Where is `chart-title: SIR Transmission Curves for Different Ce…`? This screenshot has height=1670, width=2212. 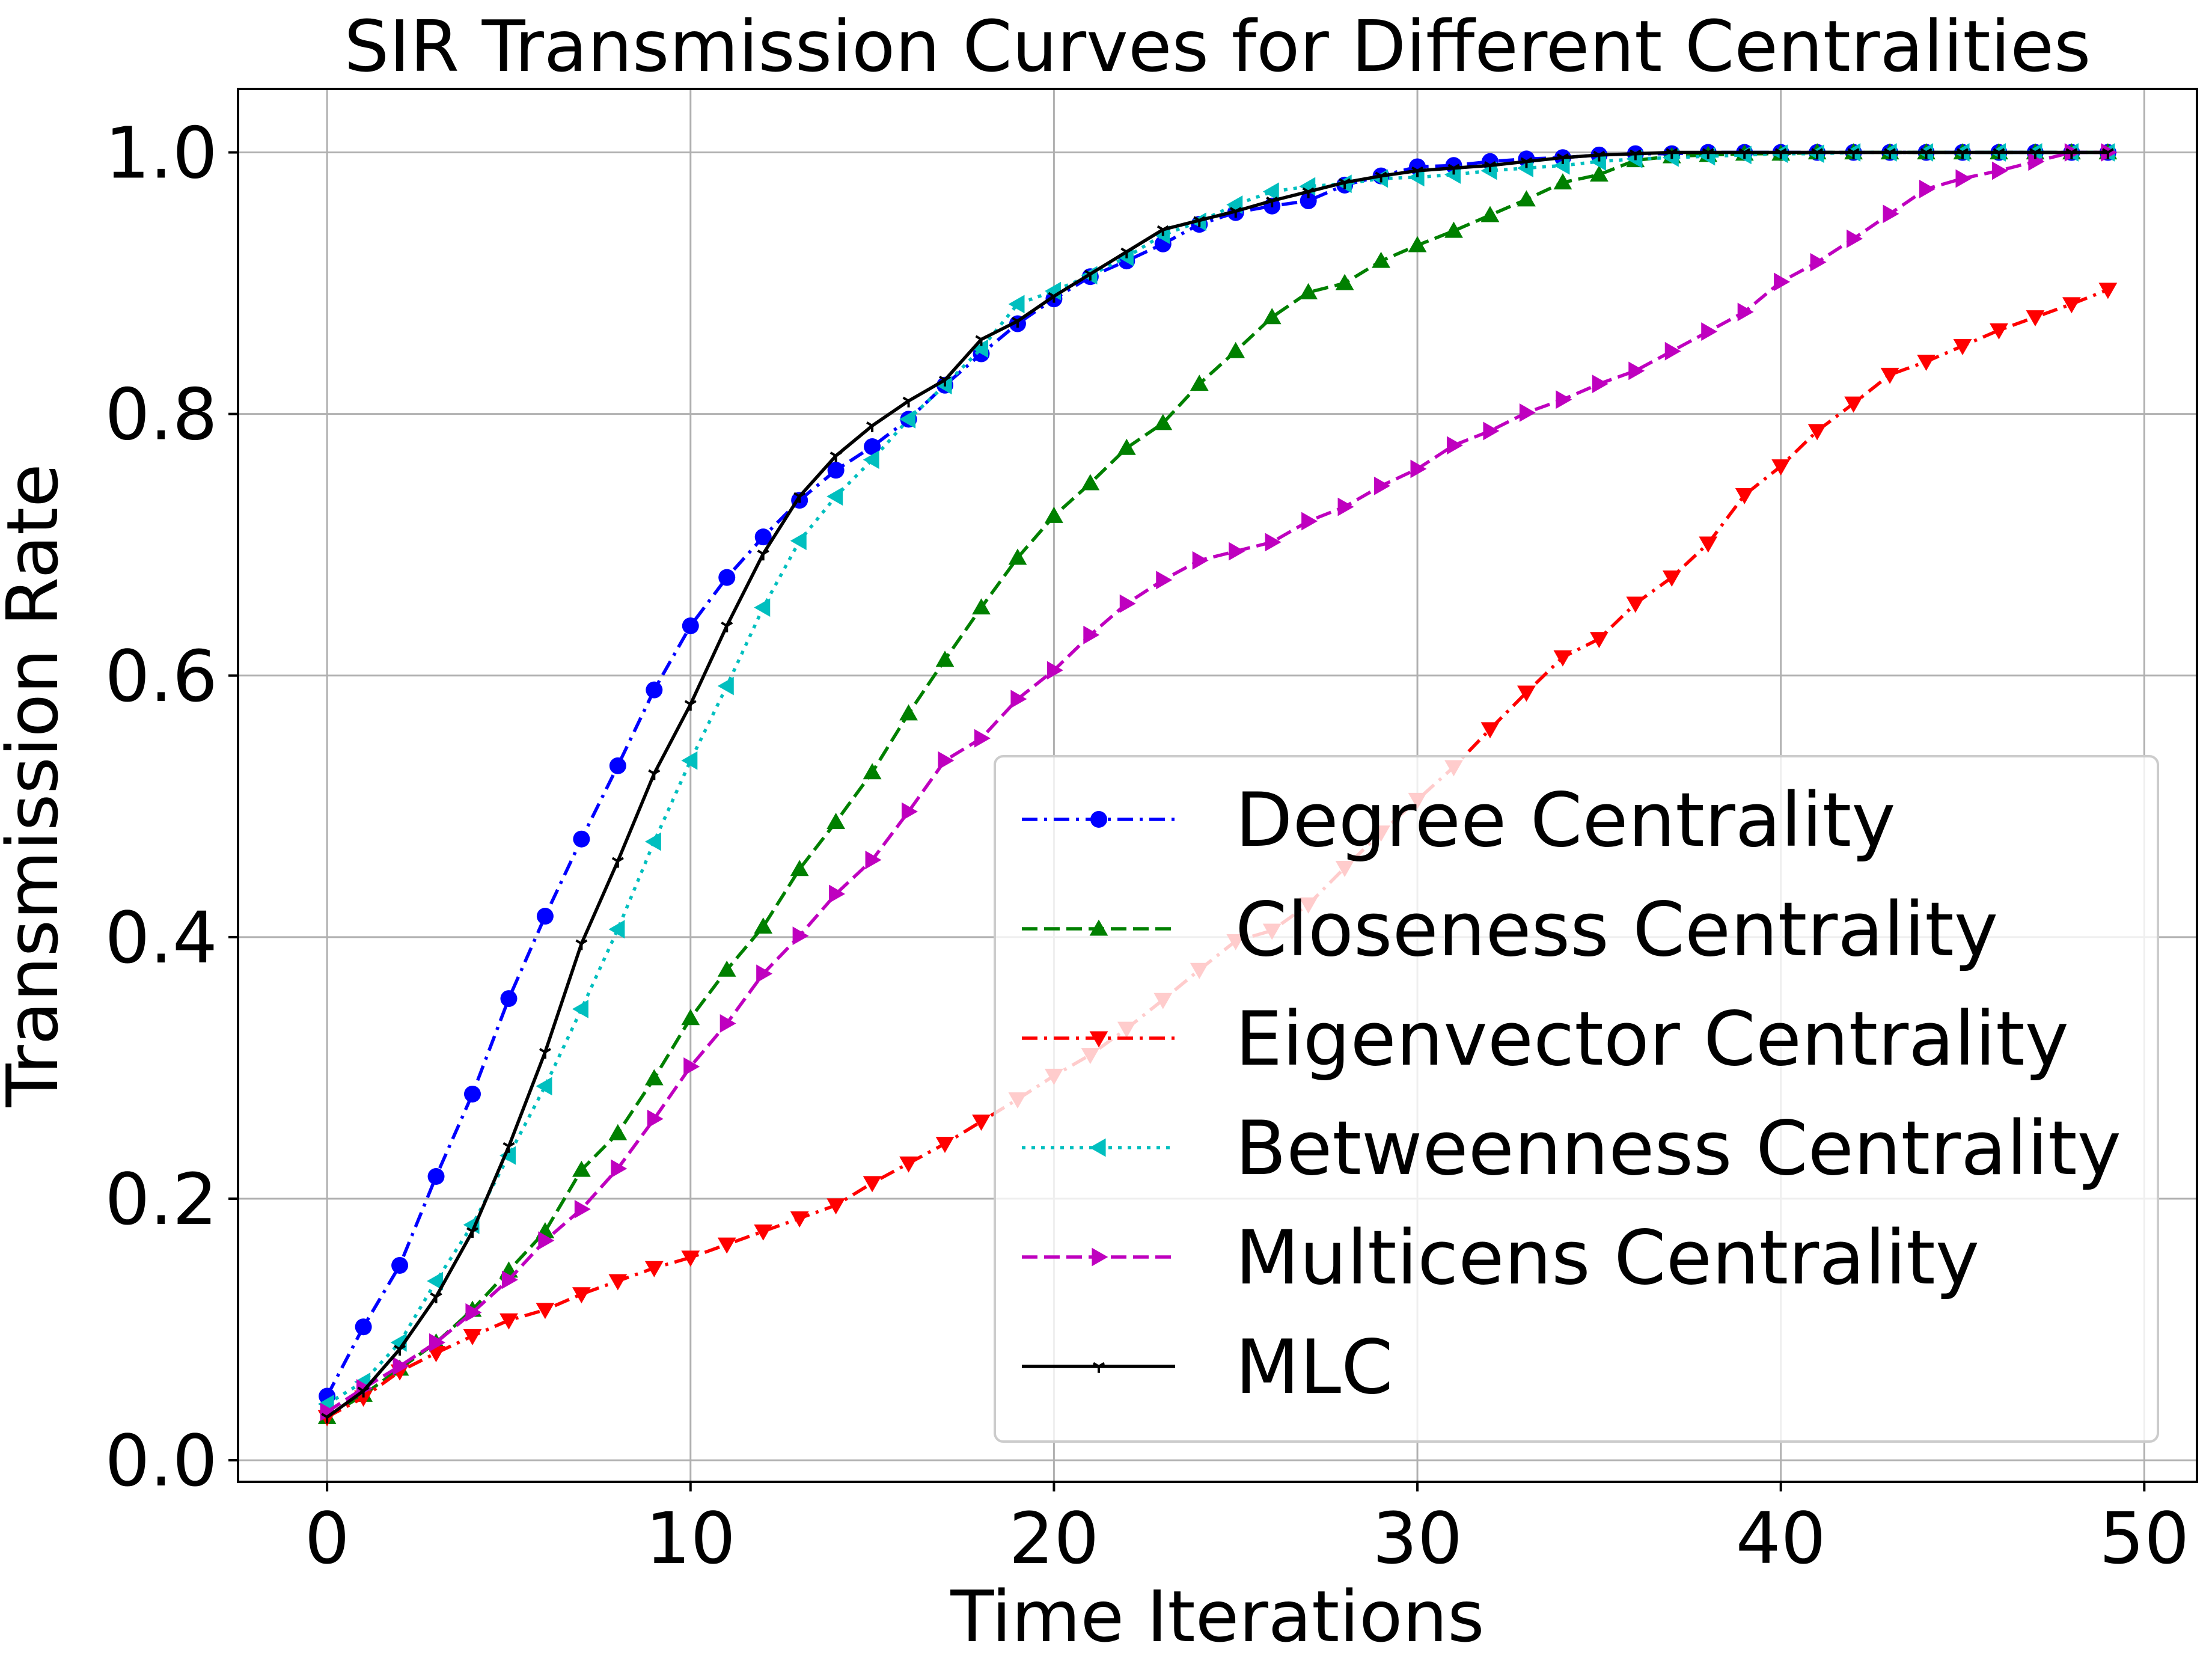
chart-title: SIR Transmission Curves for Different Ce… is located at coordinates (1217, 46).